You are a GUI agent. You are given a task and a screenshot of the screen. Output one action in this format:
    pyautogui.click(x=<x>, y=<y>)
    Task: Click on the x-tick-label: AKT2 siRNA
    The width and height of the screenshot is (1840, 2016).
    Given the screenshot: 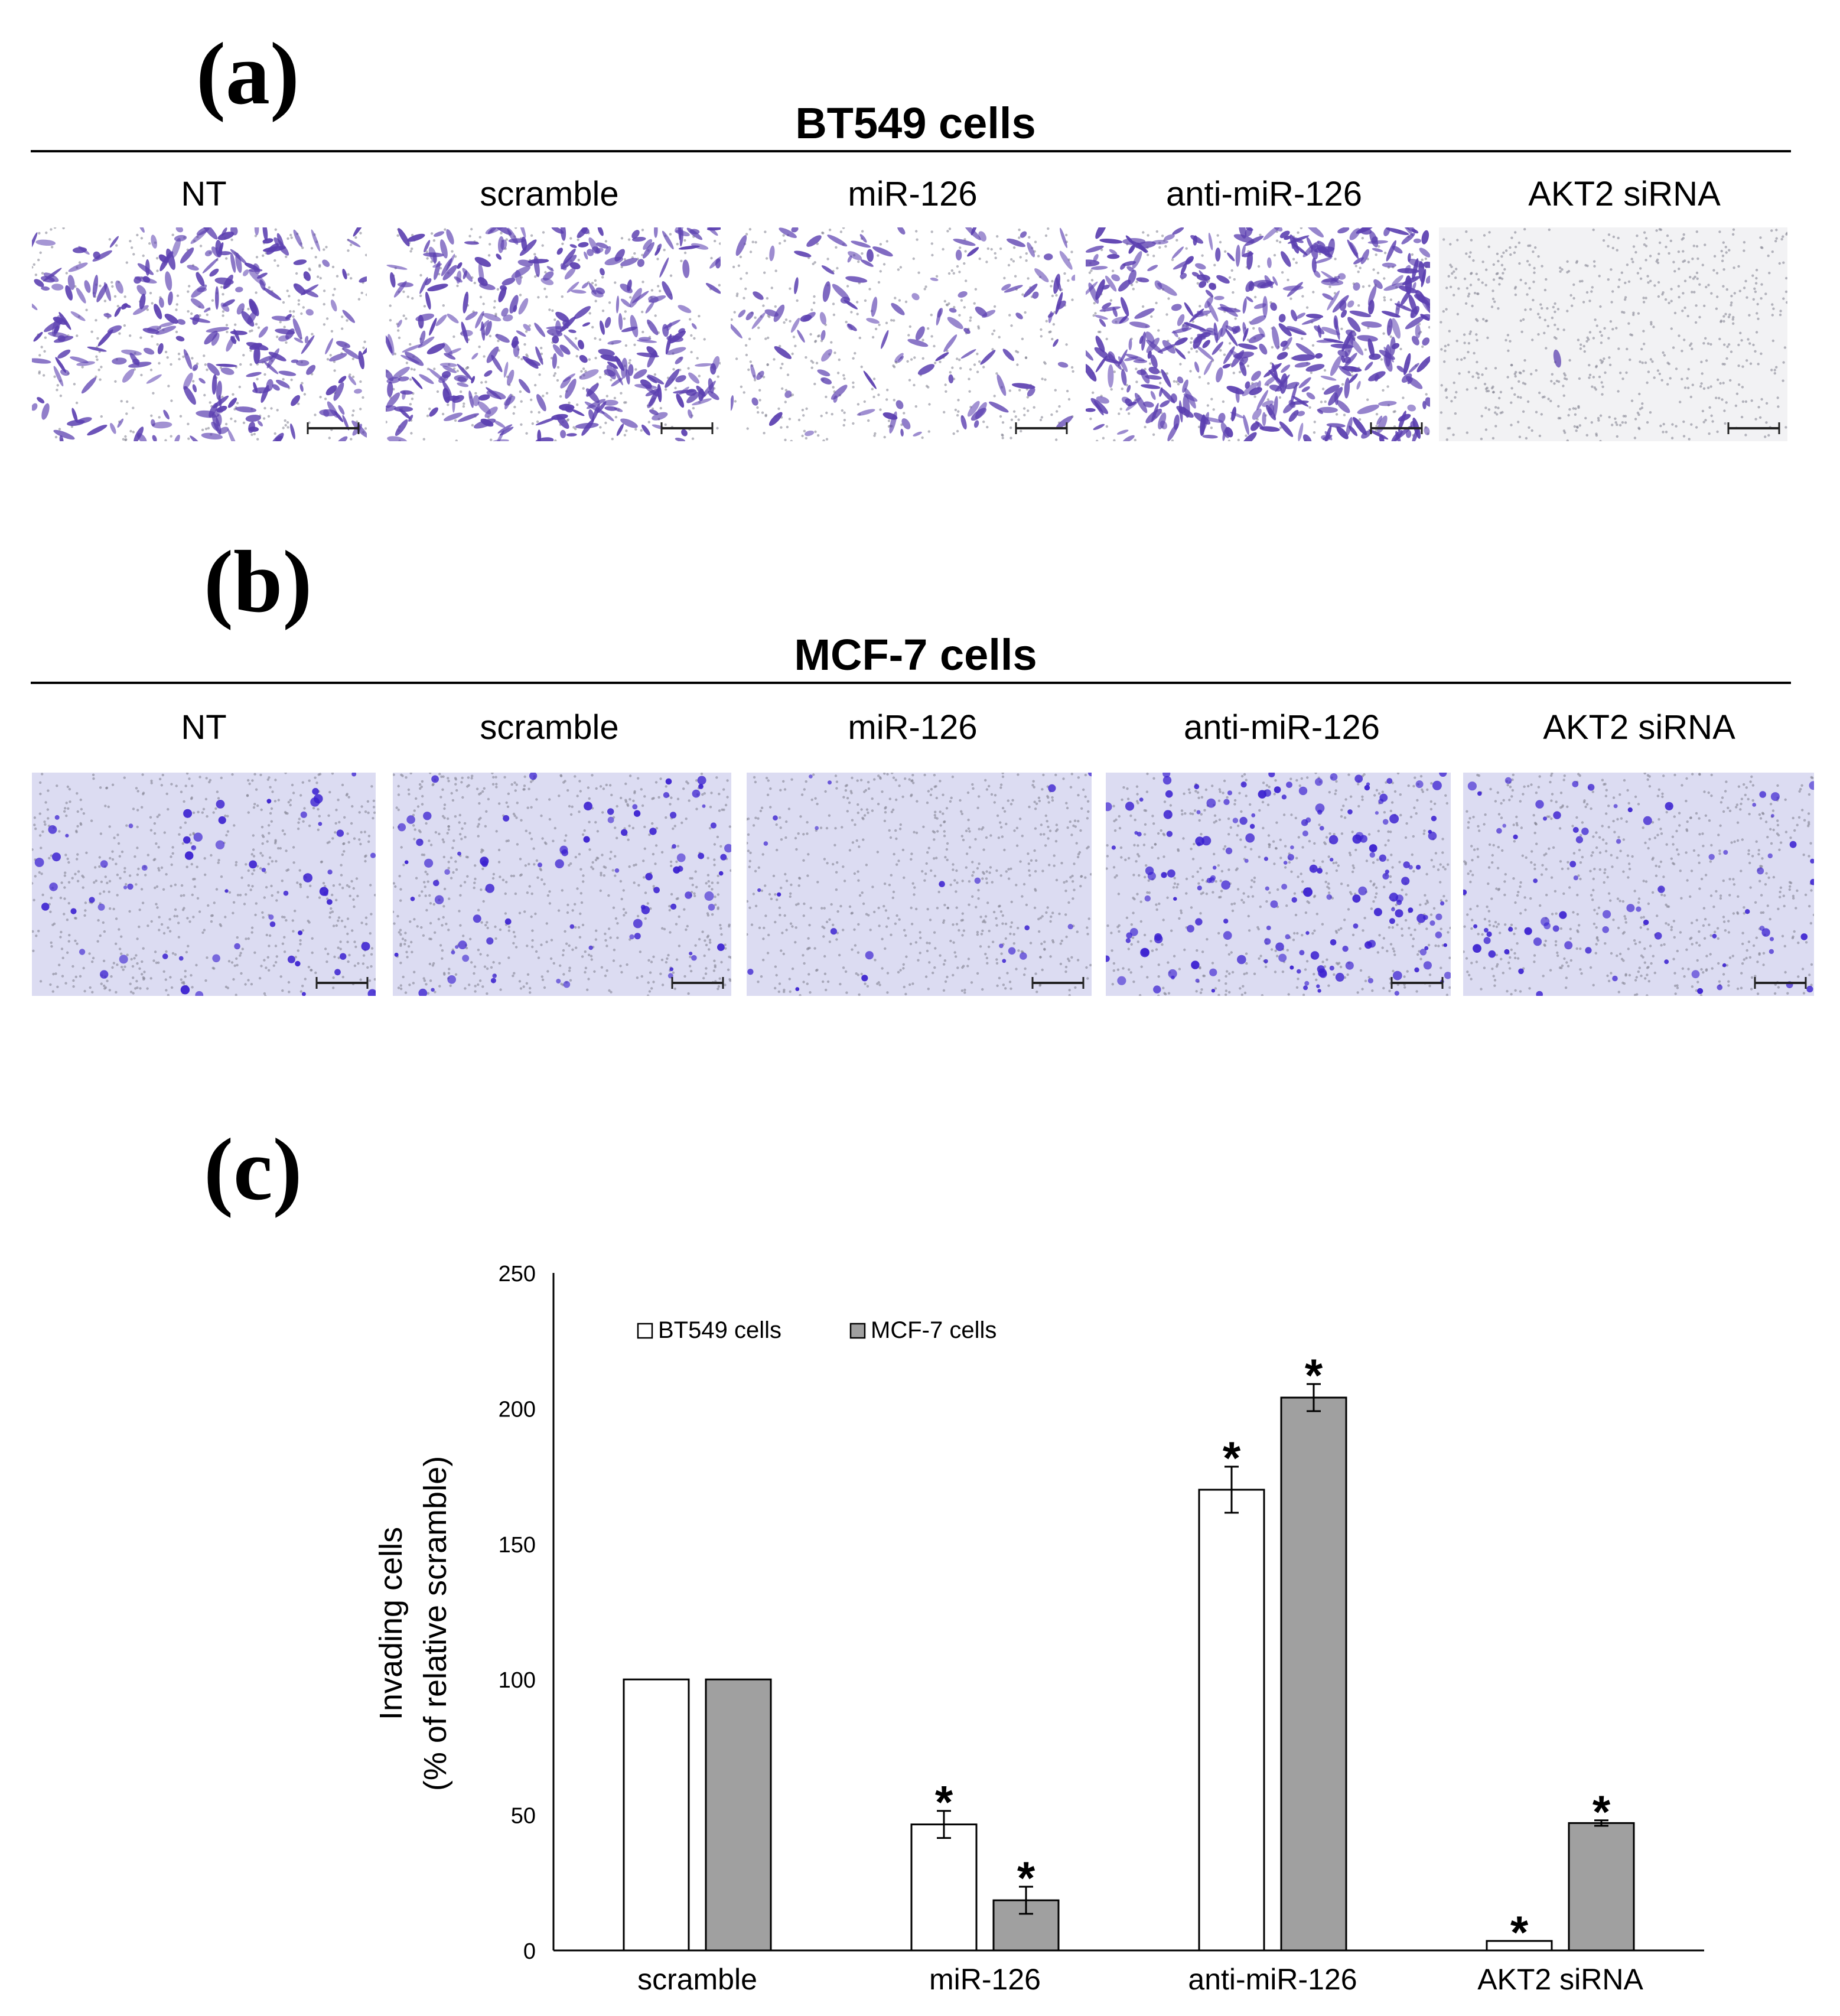 What is the action you would take?
    pyautogui.click(x=1560, y=1980)
    